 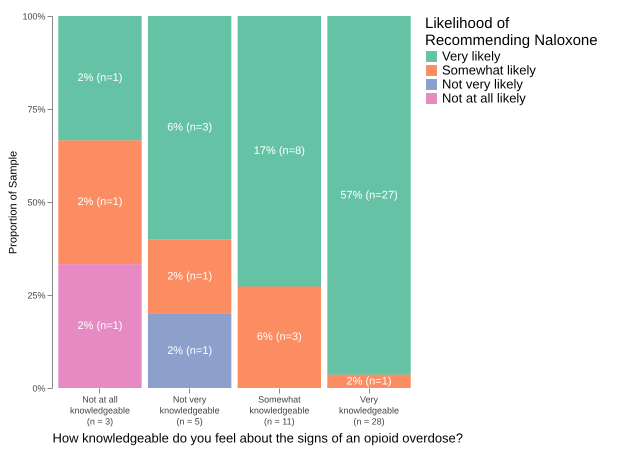 I want to click on annotation: 17% (n=8), so click(x=279, y=151).